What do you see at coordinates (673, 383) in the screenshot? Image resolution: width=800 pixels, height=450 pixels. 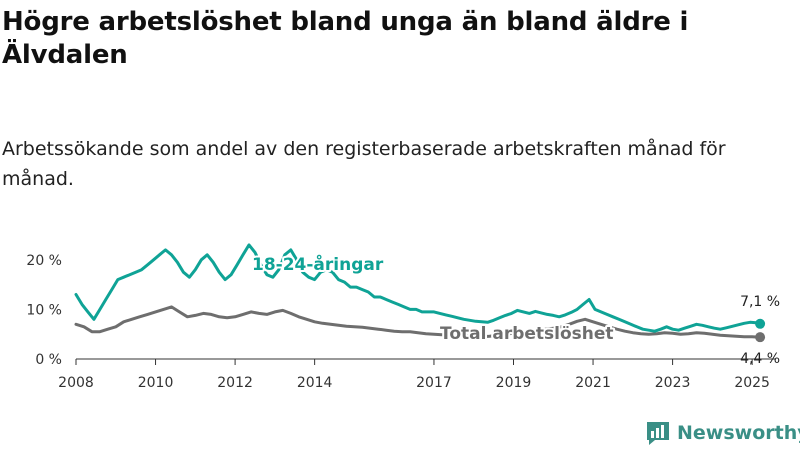 I see `x-tick-label: 2023` at bounding box center [673, 383].